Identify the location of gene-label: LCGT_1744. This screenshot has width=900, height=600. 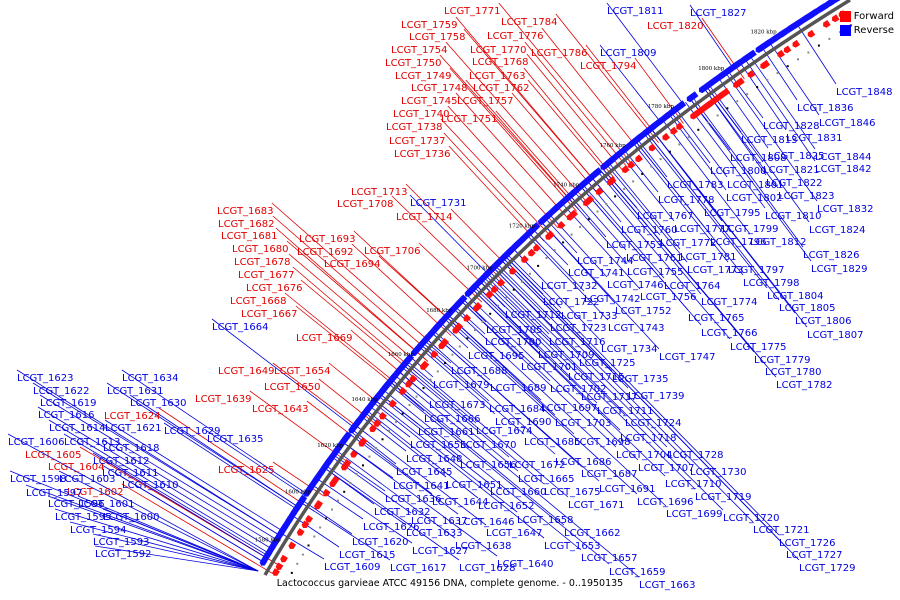
(605, 261).